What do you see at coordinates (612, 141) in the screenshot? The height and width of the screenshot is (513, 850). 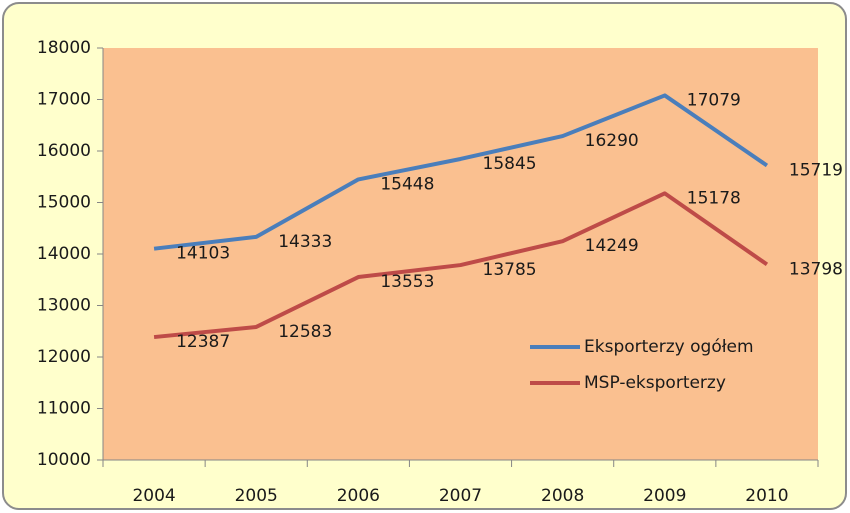 I see `data-label: 16290` at bounding box center [612, 141].